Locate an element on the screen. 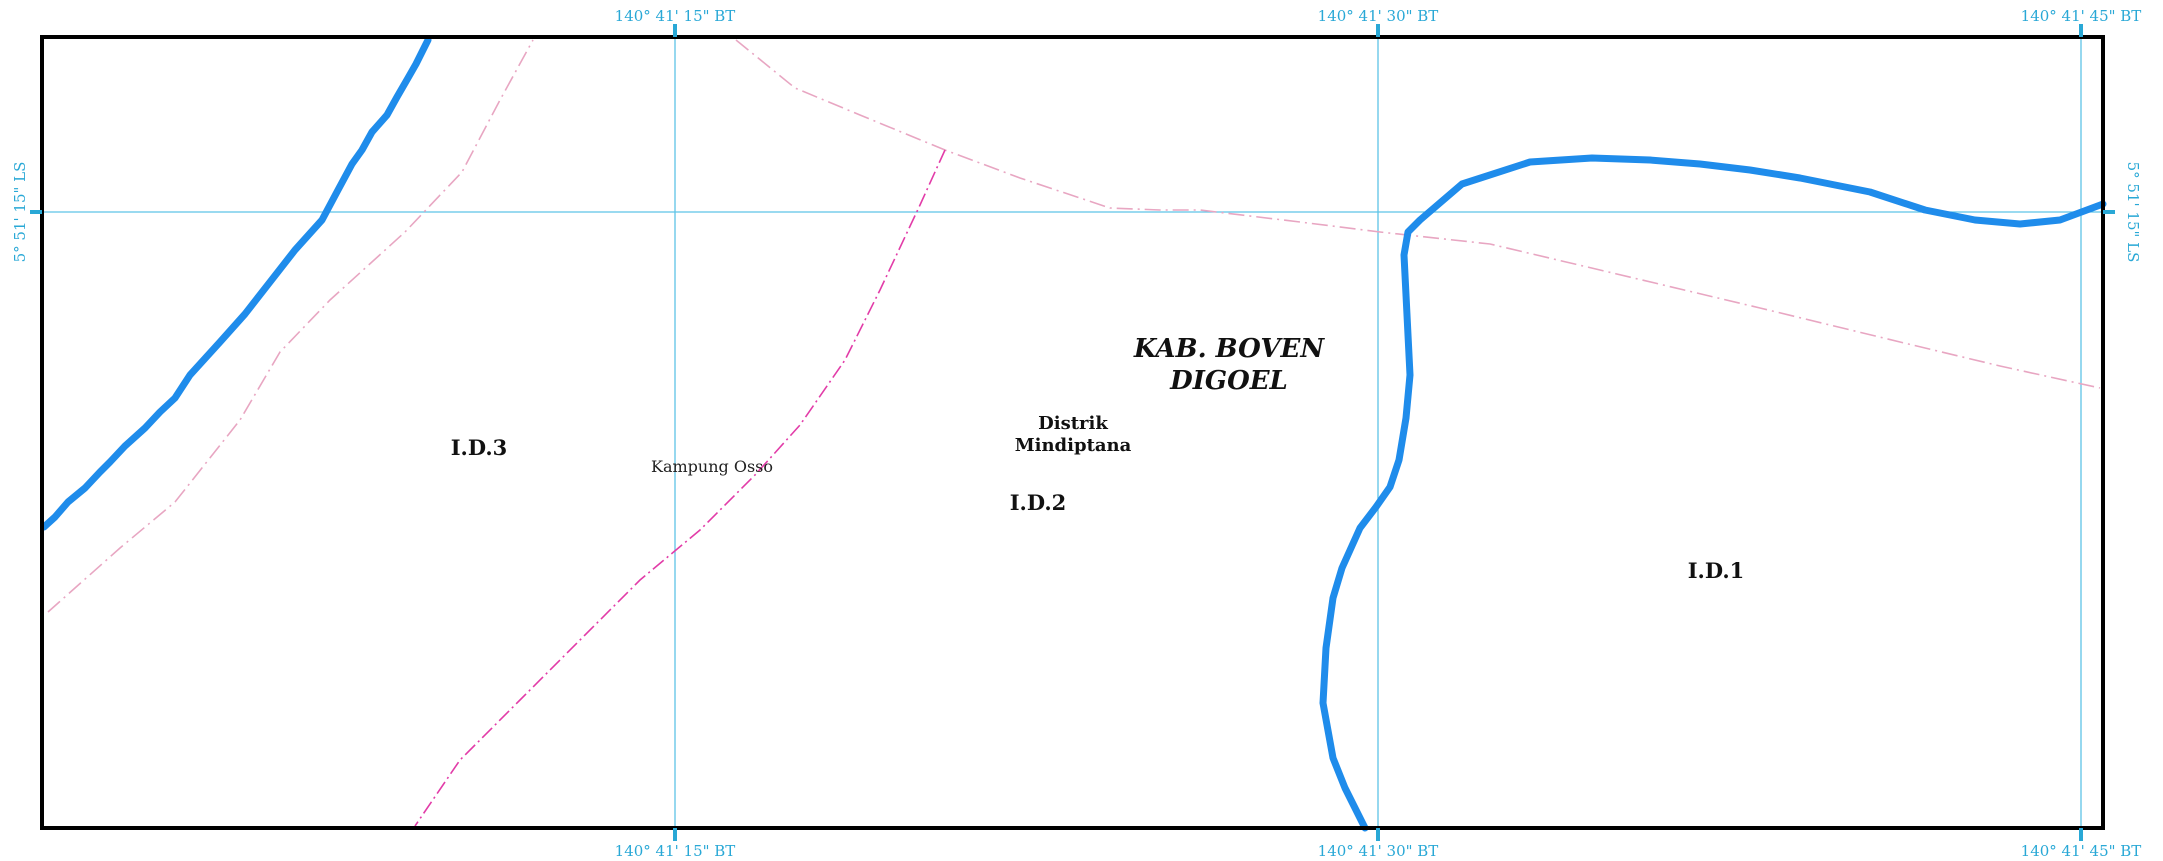  zone-label-id2: I.D.2 is located at coordinates (1038, 502).